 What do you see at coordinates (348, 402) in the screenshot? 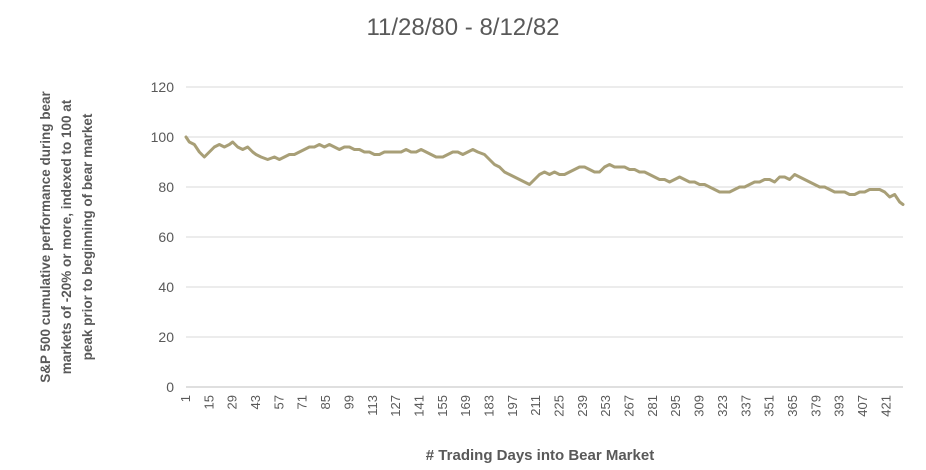
I see `x-tick-label: 99` at bounding box center [348, 402].